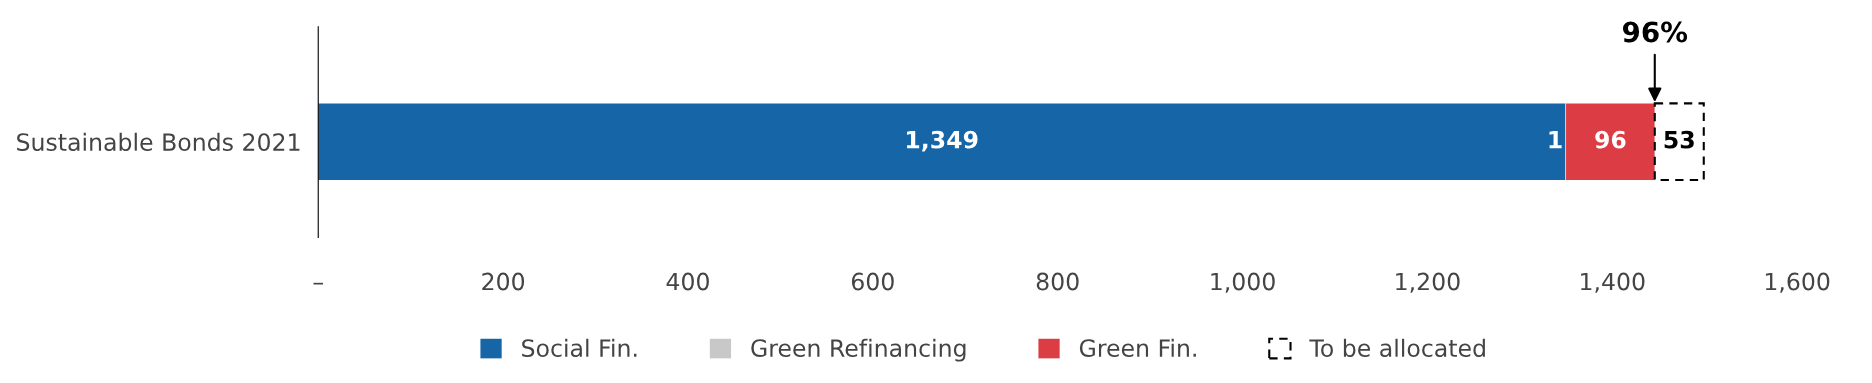 The width and height of the screenshot is (1872, 383). I want to click on x-tick-label: 800, so click(1057, 281).